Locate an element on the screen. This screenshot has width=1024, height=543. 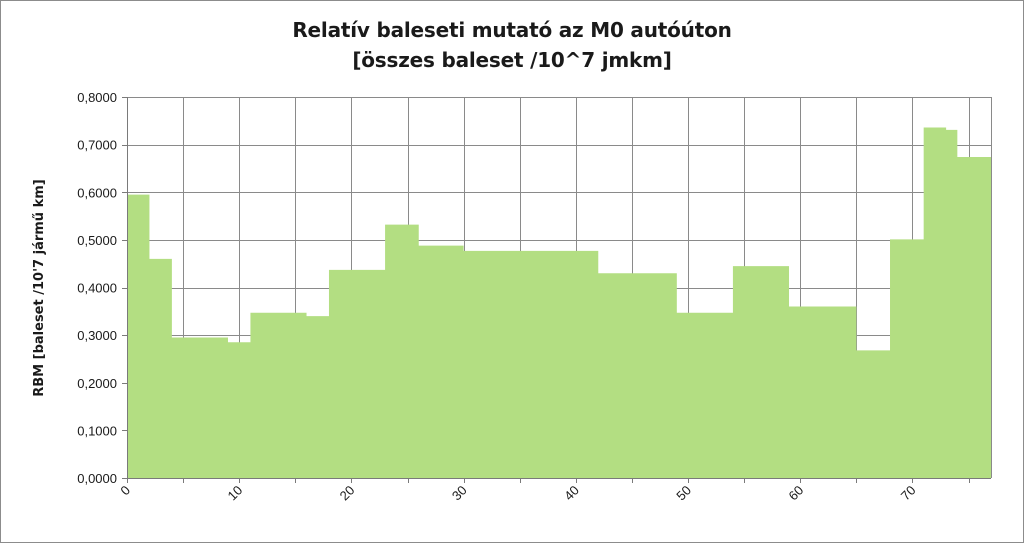
x-tick-label: 0 is located at coordinates (125, 491).